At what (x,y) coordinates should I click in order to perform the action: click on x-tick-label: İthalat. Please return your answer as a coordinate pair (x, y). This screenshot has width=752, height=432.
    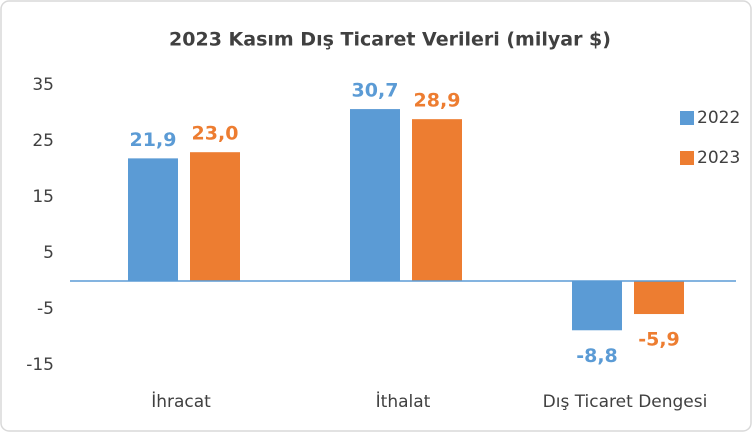
    Looking at the image, I should click on (403, 401).